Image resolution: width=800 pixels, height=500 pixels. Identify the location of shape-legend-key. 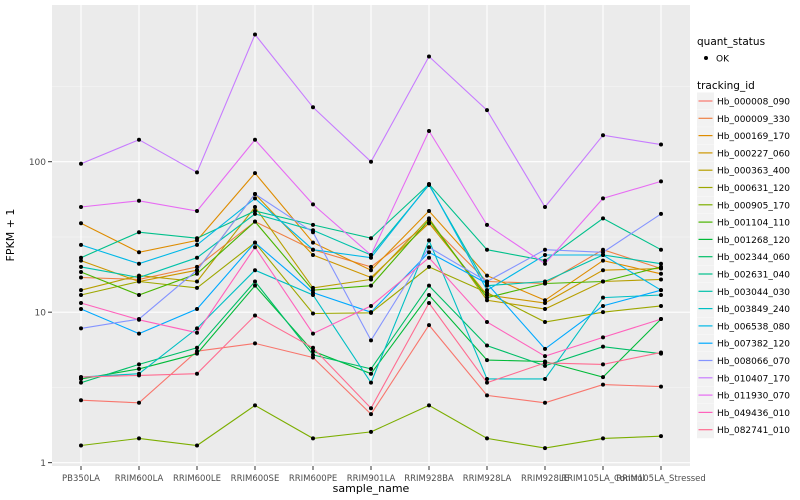
(706, 58).